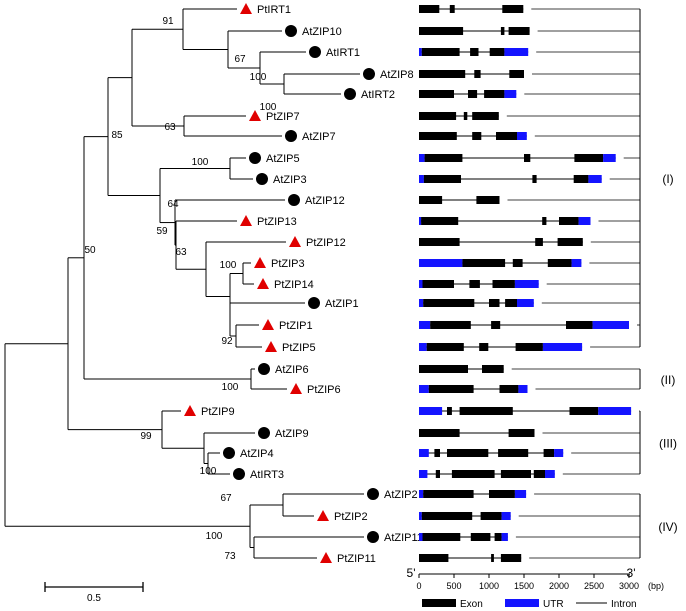 Image resolution: width=686 pixels, height=611 pixels. Describe the element at coordinates (240, 59) in the screenshot. I see `bootstrap-value: 67` at that location.